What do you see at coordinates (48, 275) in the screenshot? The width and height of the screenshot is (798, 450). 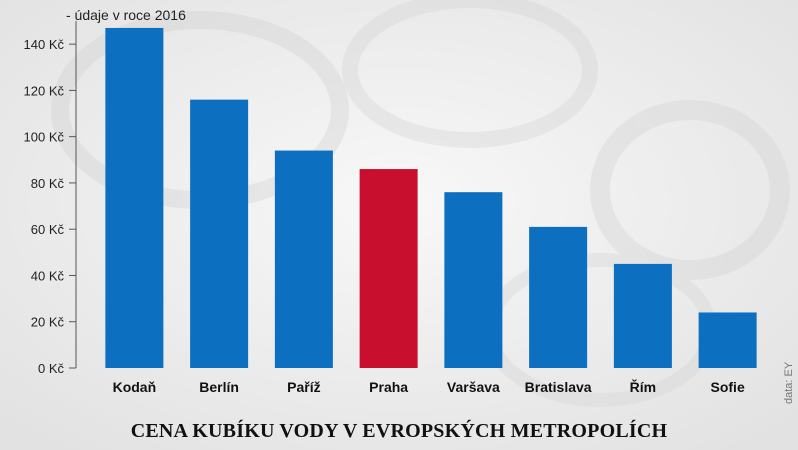 I see `y-tick-label: 40 Kč` at bounding box center [48, 275].